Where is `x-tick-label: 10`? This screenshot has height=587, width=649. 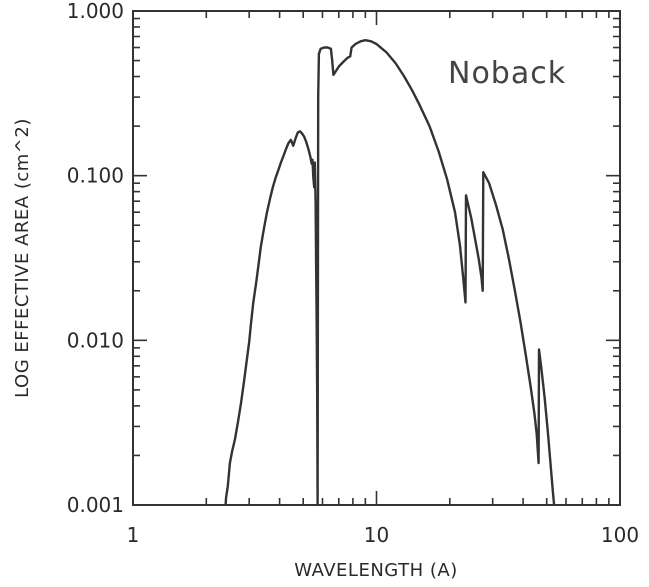
x-tick-label: 10 is located at coordinates (376, 535).